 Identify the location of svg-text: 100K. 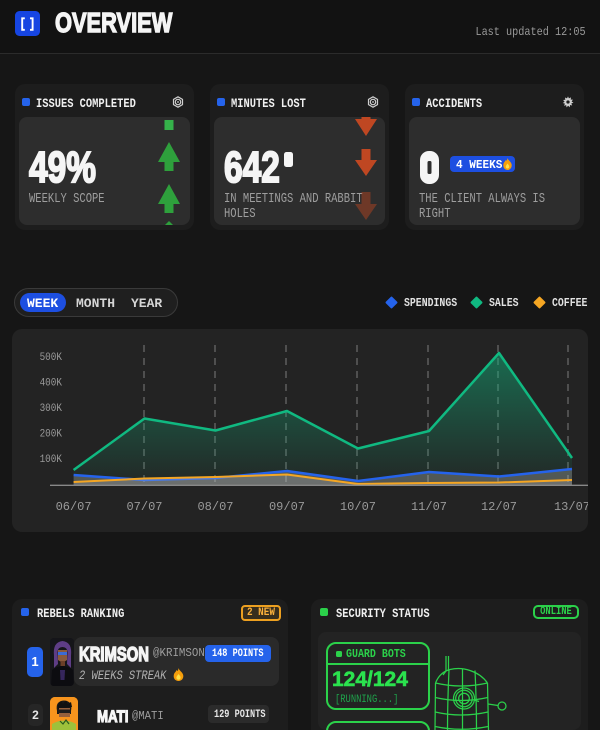
(51, 460).